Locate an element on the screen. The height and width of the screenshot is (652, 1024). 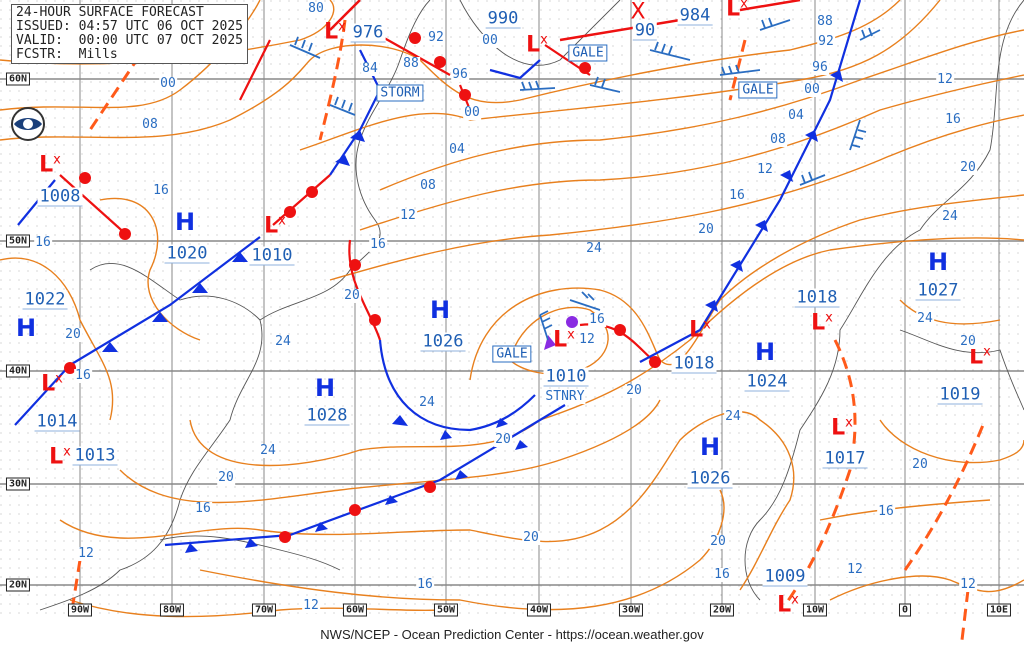
lon-label: 10E is located at coordinates (999, 610).